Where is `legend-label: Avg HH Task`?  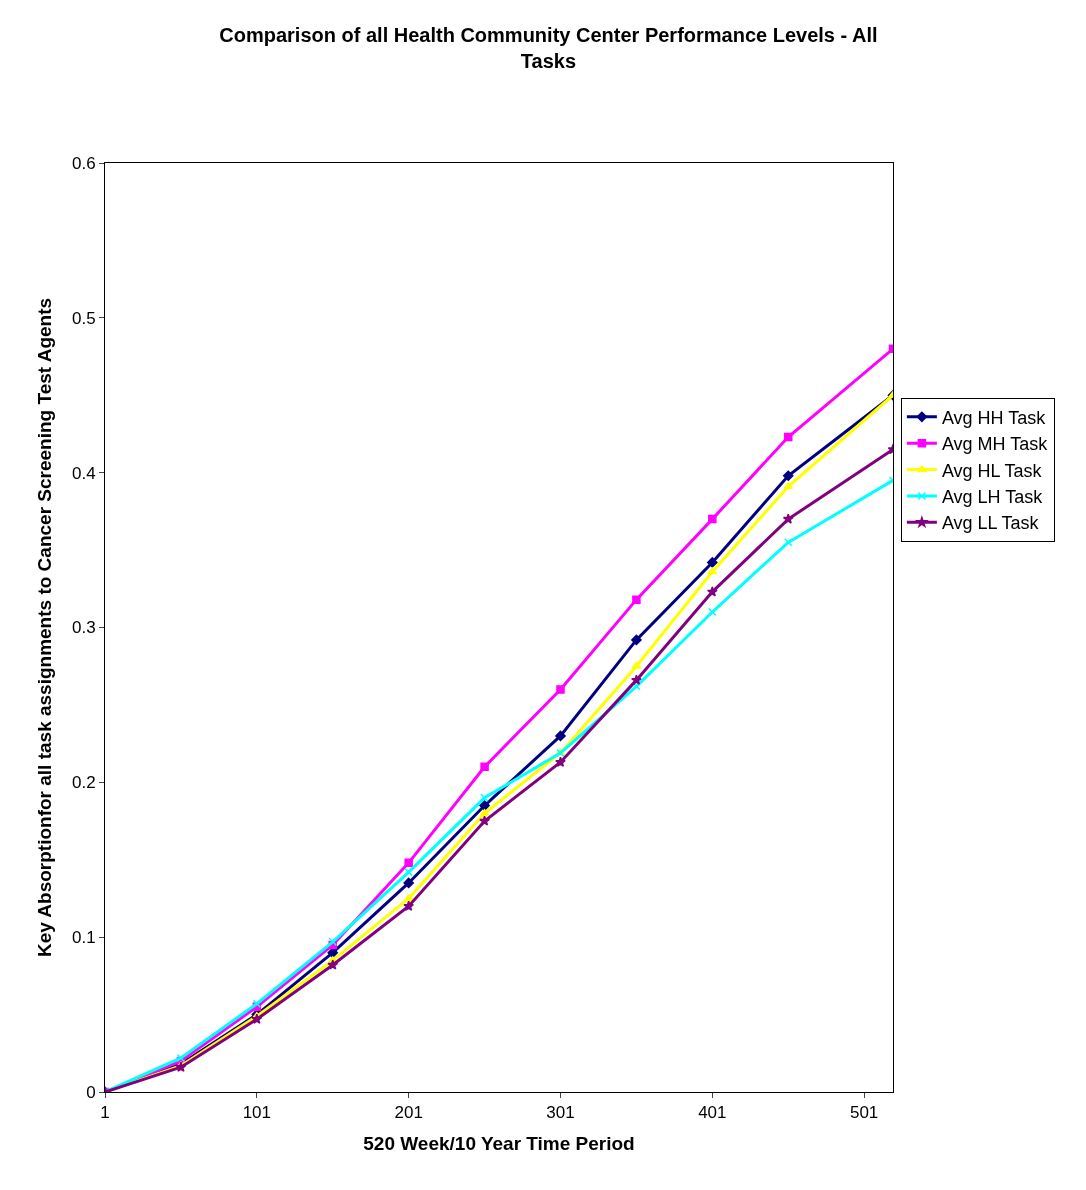
legend-label: Avg HH Task is located at coordinates (994, 417).